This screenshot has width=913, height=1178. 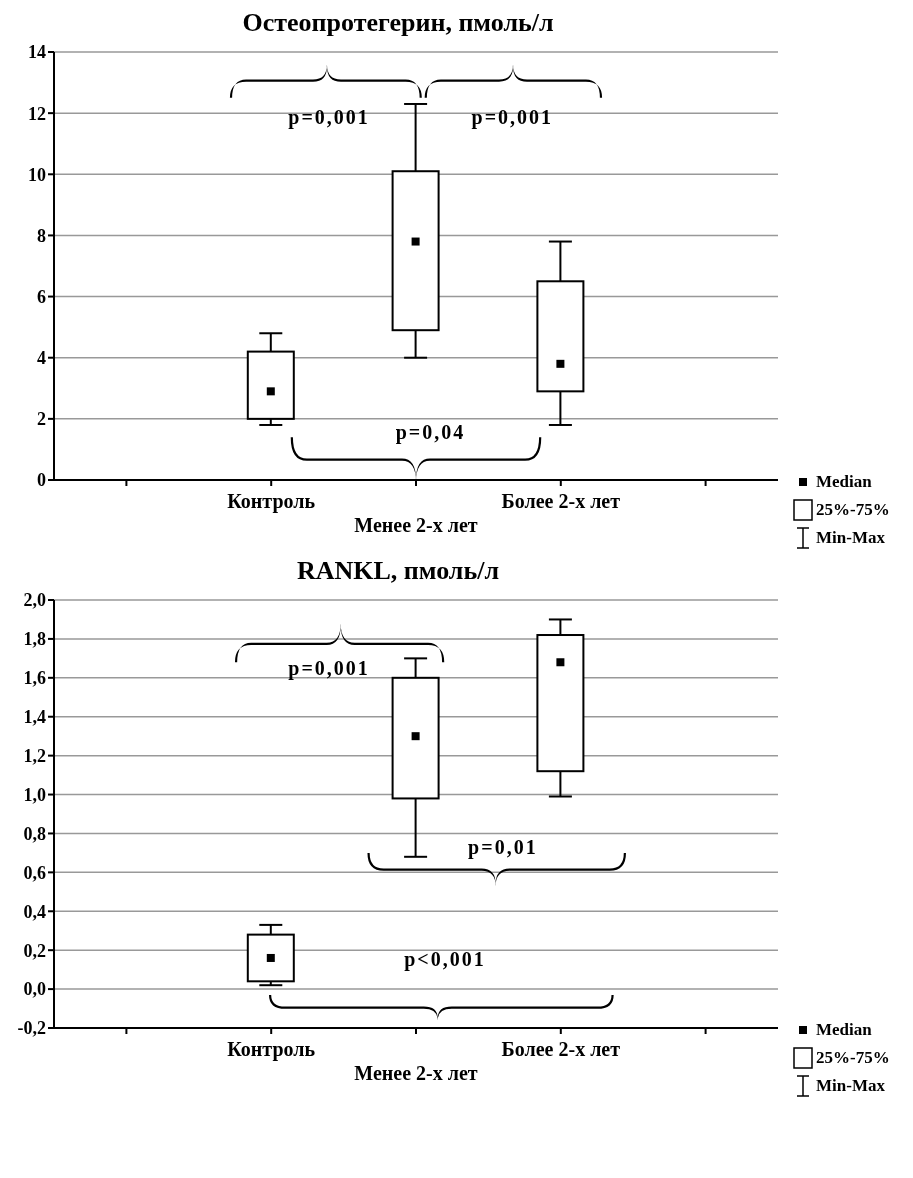 I want to click on annotation: p=0,04, so click(x=430, y=432).